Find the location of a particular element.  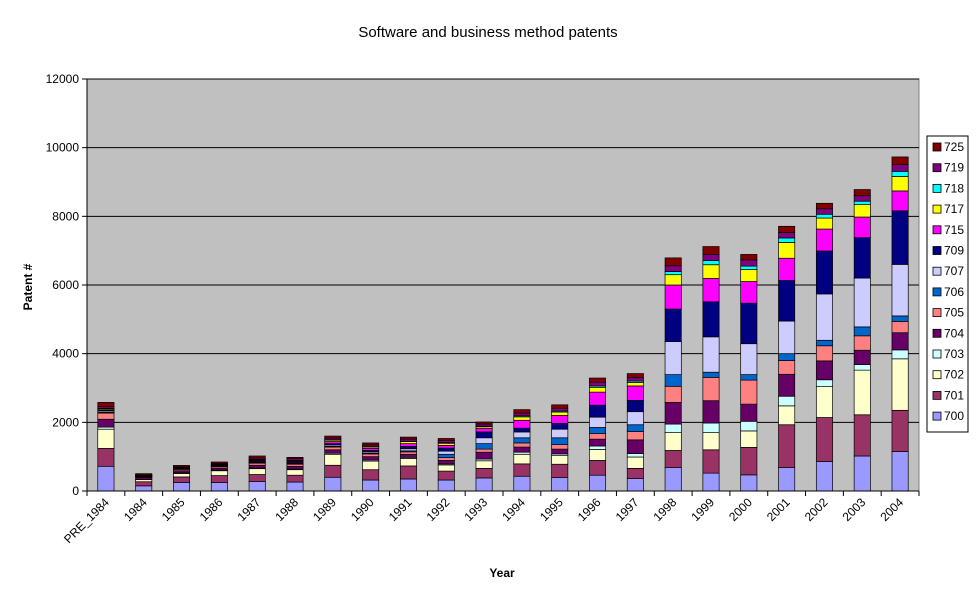

legend-label: 704 is located at coordinates (954, 333).